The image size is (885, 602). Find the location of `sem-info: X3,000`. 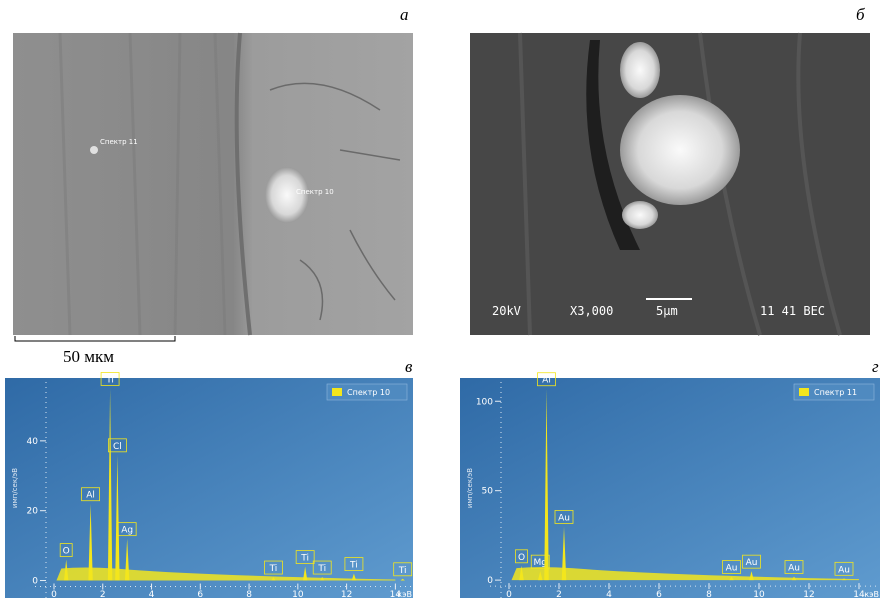

sem-info: X3,000 is located at coordinates (591, 311).